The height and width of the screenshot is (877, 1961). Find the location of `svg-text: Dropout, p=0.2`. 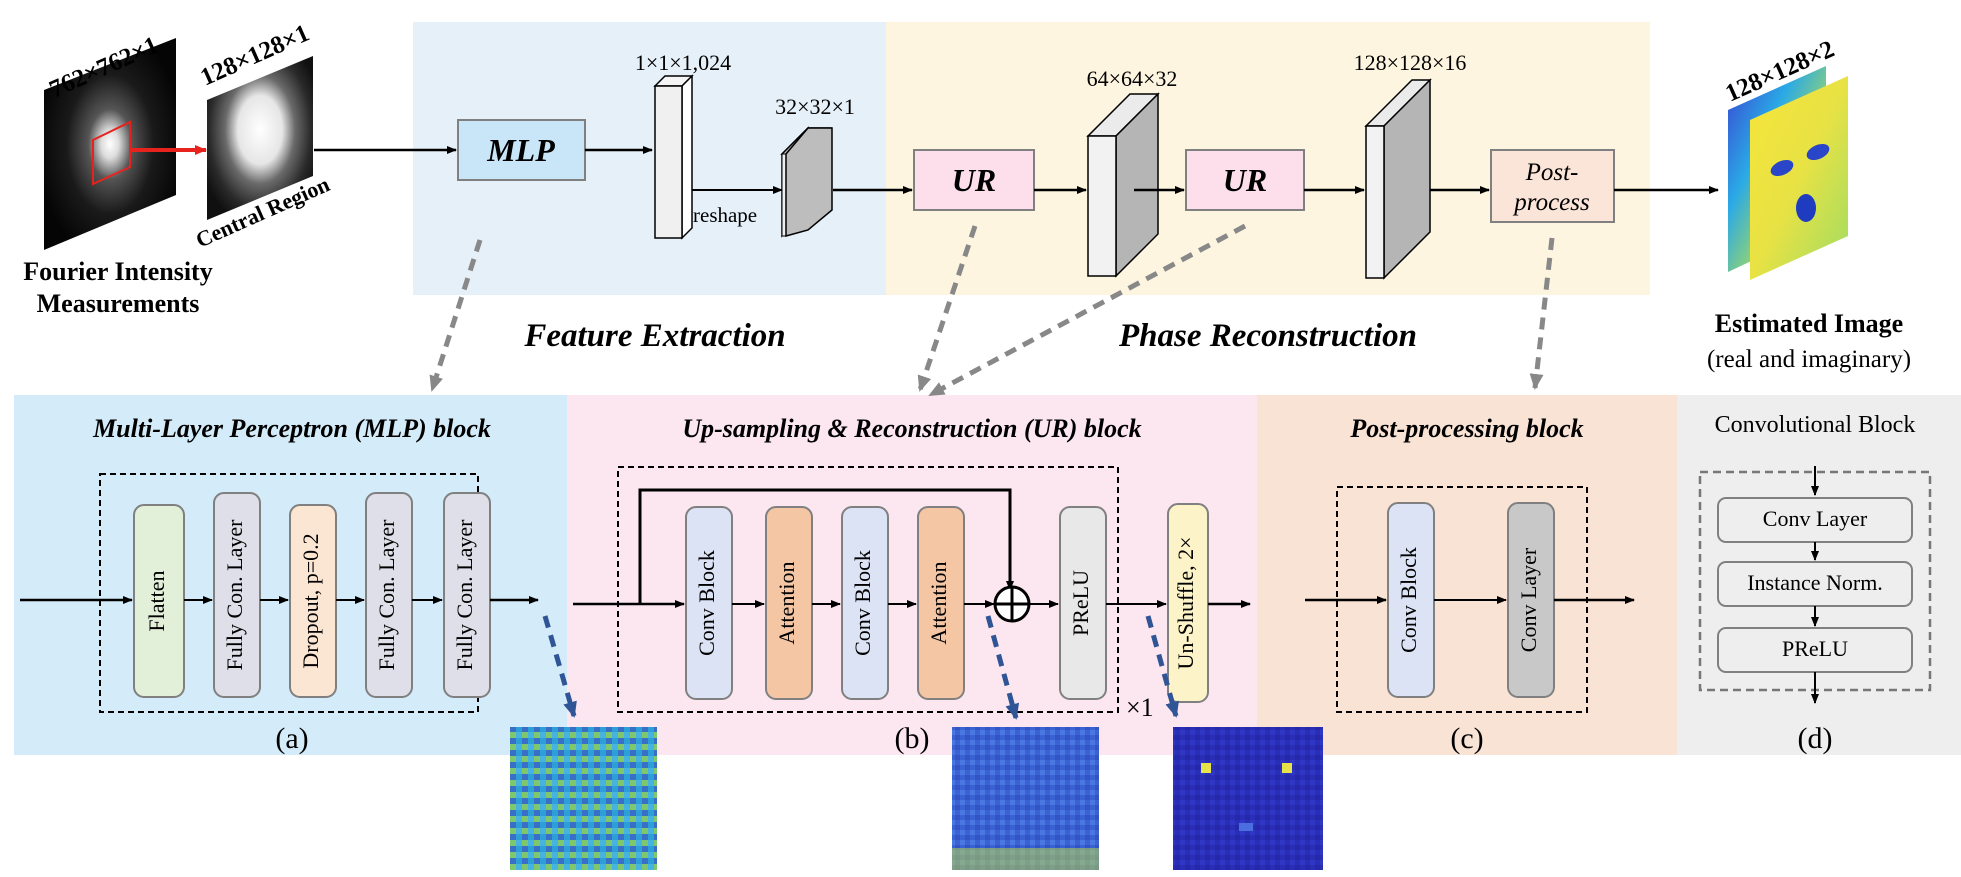

svg-text: Dropout, p=0.2 is located at coordinates (310, 600).